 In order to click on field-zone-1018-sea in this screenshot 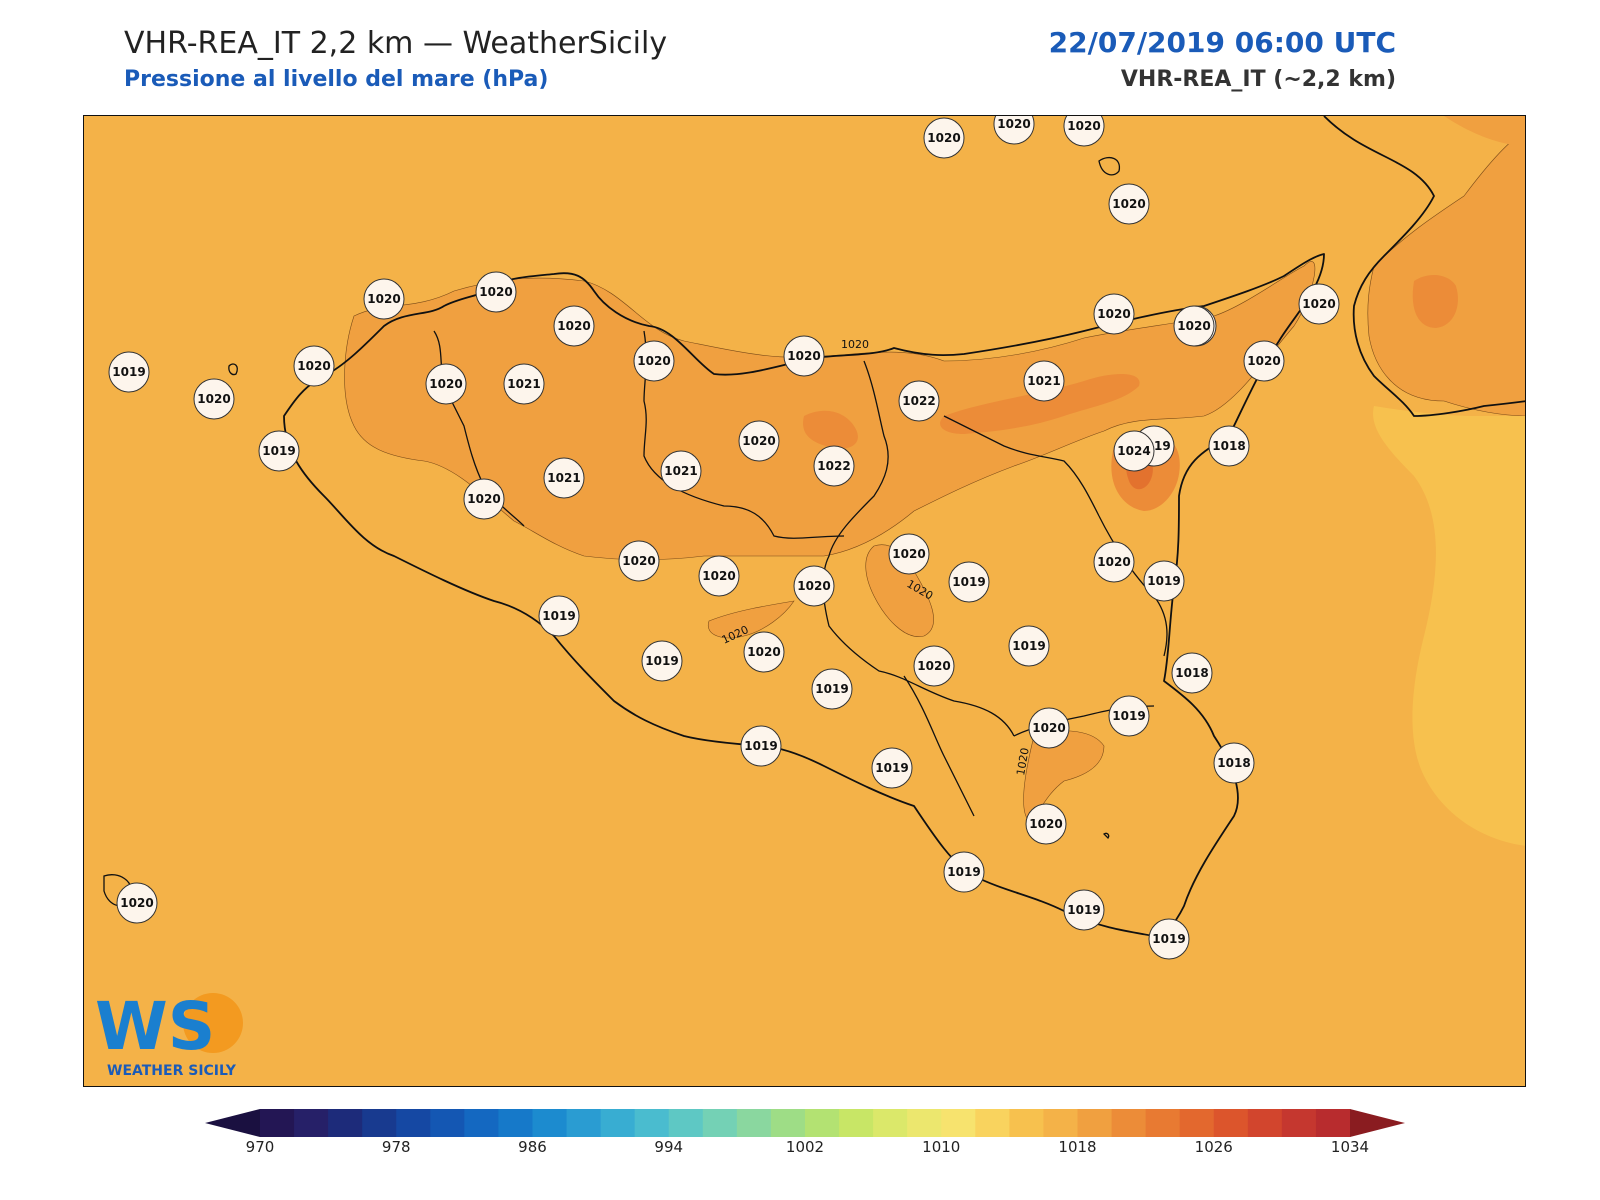, I will do `click(1449, 626)`.